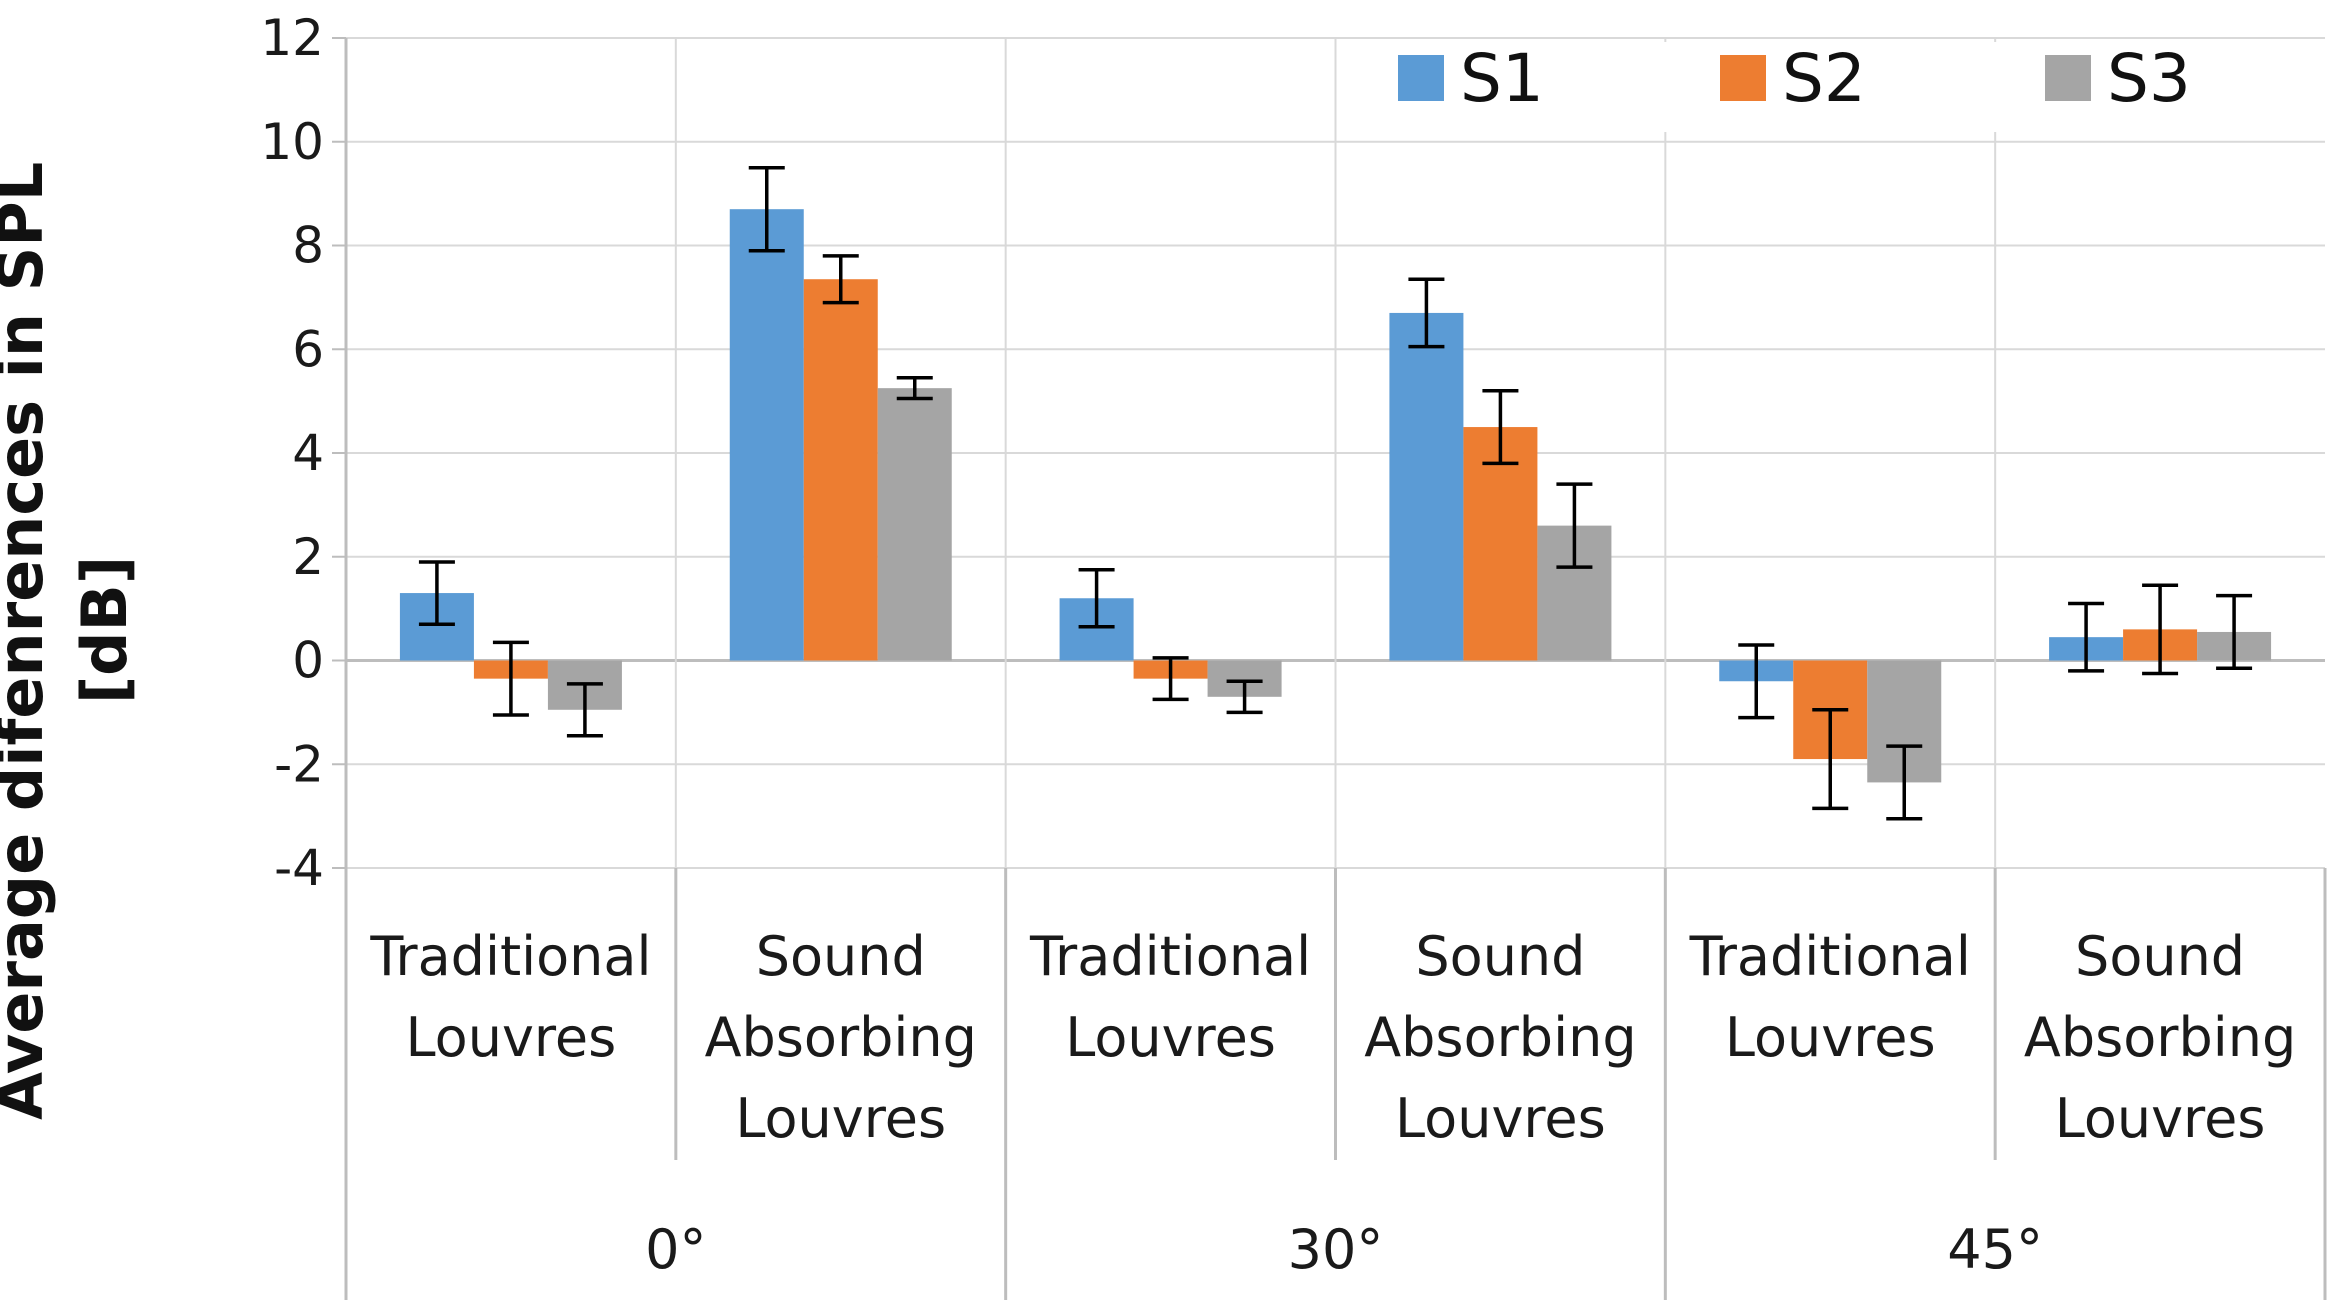  What do you see at coordinates (308, 246) in the screenshot?
I see `y-tick-label: 8` at bounding box center [308, 246].